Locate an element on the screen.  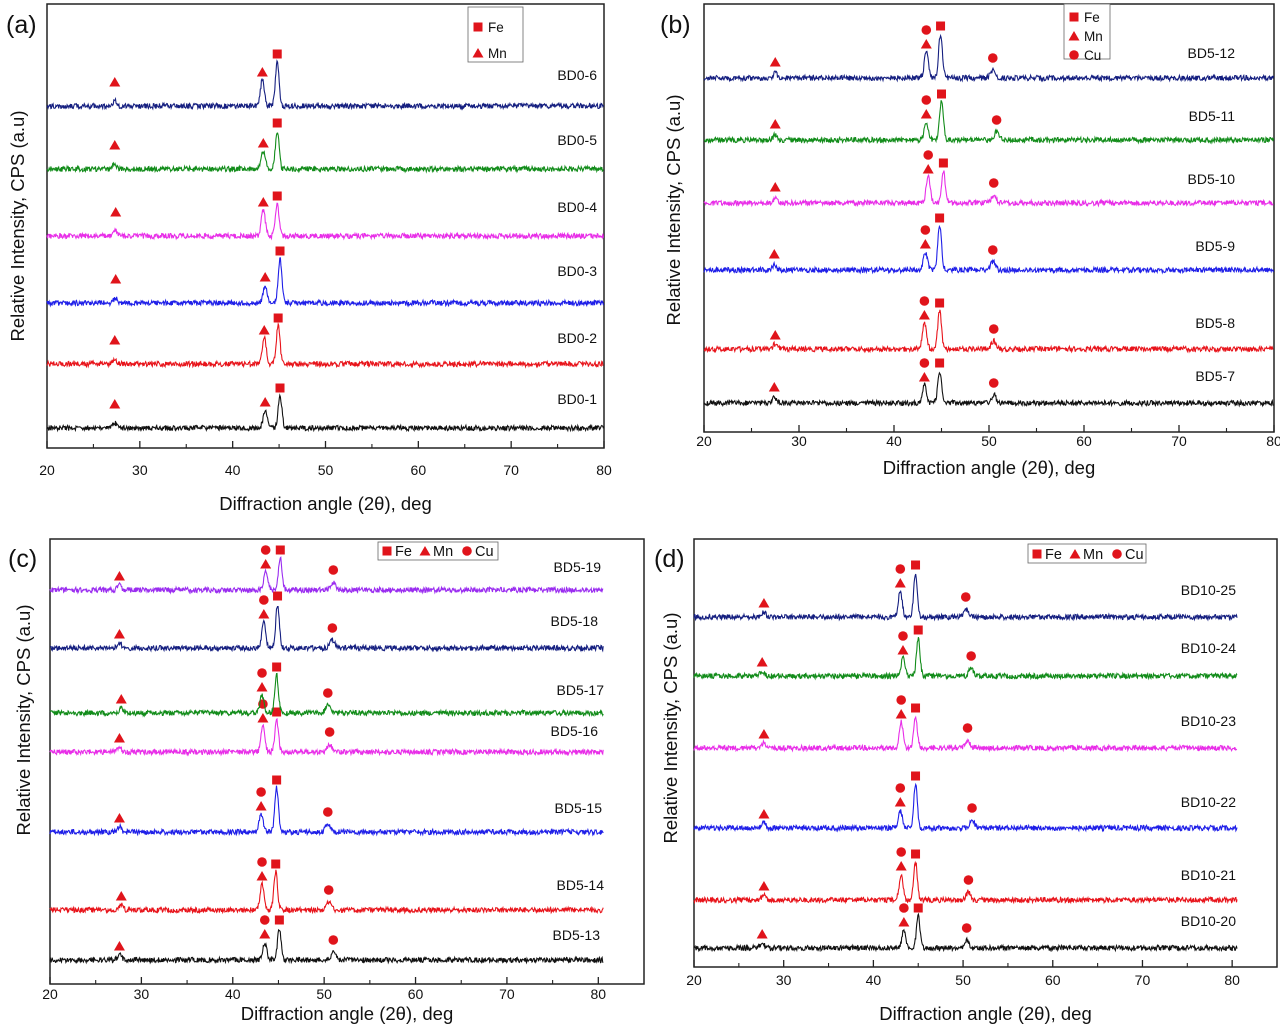
series-BD5-8: BD5-8 is located at coordinates (988, 325).